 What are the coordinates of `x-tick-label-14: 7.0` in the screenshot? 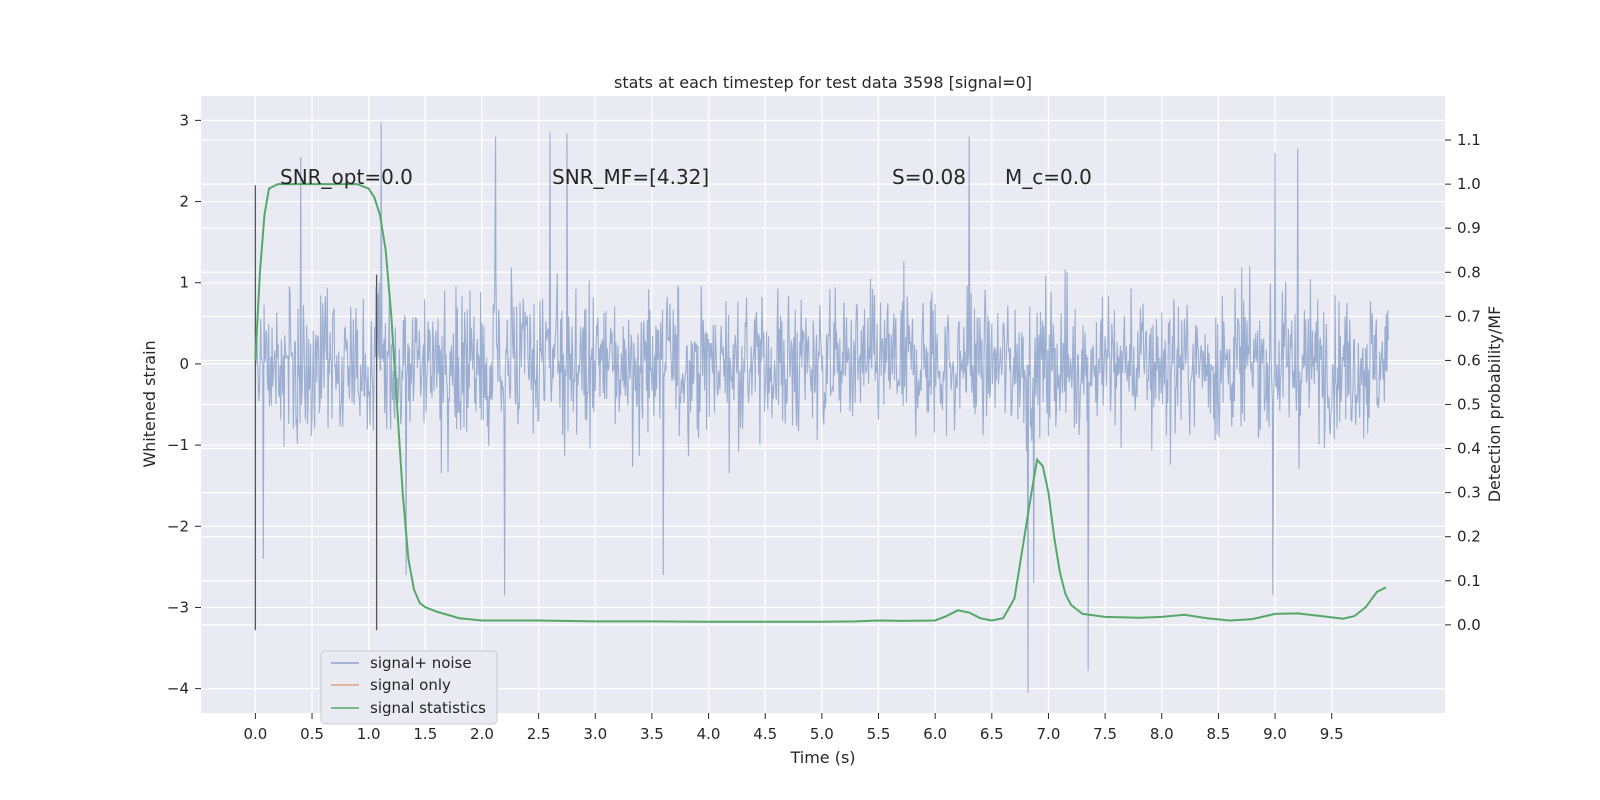 It's located at (1049, 734).